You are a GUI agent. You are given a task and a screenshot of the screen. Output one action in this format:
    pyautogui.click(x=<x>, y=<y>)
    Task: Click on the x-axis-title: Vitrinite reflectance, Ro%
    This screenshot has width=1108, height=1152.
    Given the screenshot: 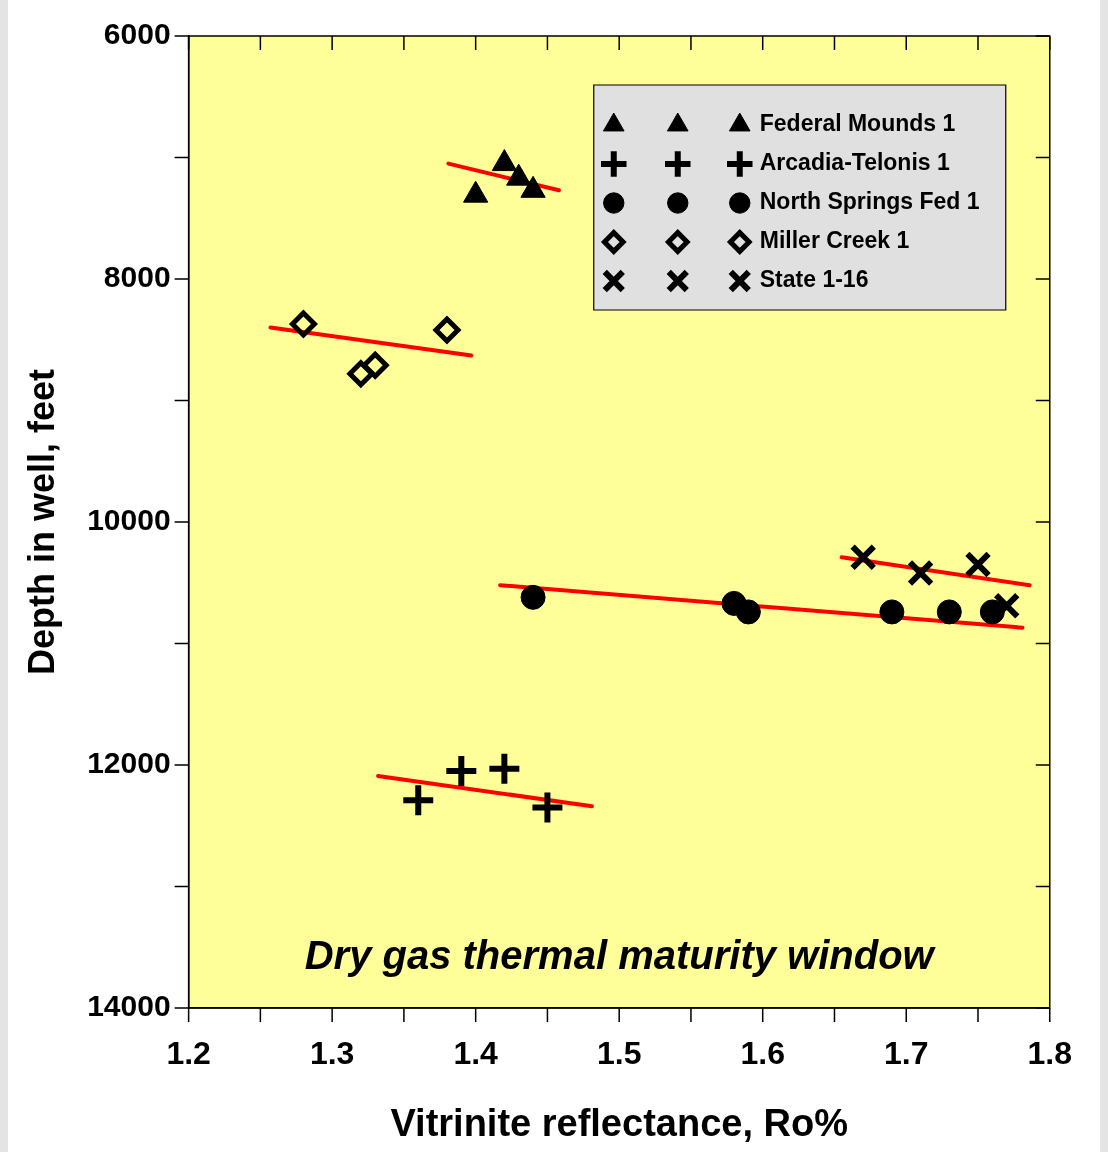 What is the action you would take?
    pyautogui.click(x=619, y=1122)
    